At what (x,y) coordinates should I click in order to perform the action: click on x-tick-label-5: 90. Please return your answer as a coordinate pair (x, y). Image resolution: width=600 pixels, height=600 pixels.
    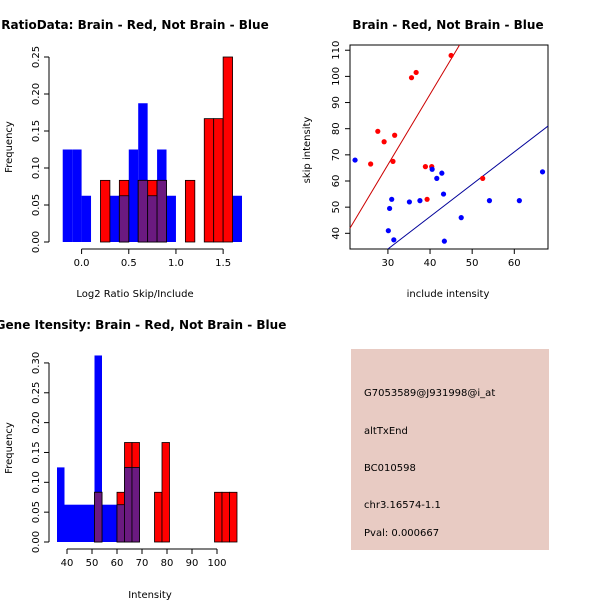
    Looking at the image, I should click on (192, 563).